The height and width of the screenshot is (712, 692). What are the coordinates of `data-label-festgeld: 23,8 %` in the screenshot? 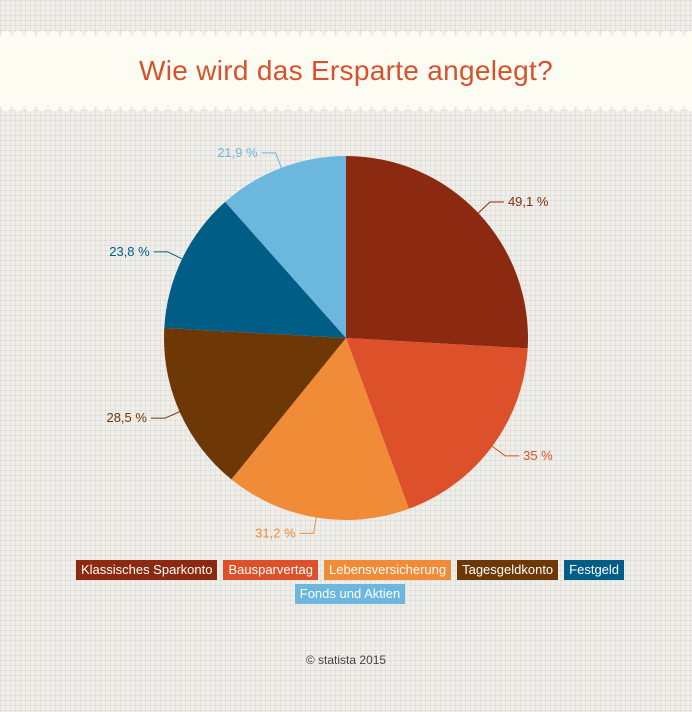 It's located at (129, 251).